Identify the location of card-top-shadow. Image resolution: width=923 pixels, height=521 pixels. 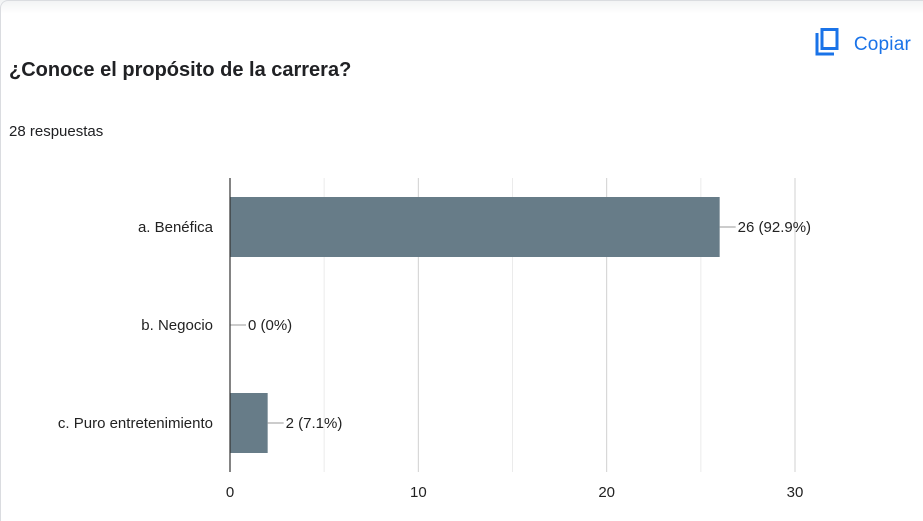
(461, 7).